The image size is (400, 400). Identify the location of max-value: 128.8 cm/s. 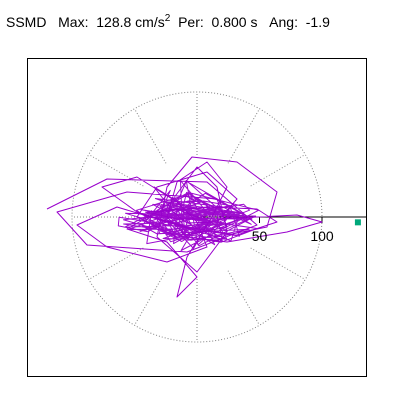
(130, 22).